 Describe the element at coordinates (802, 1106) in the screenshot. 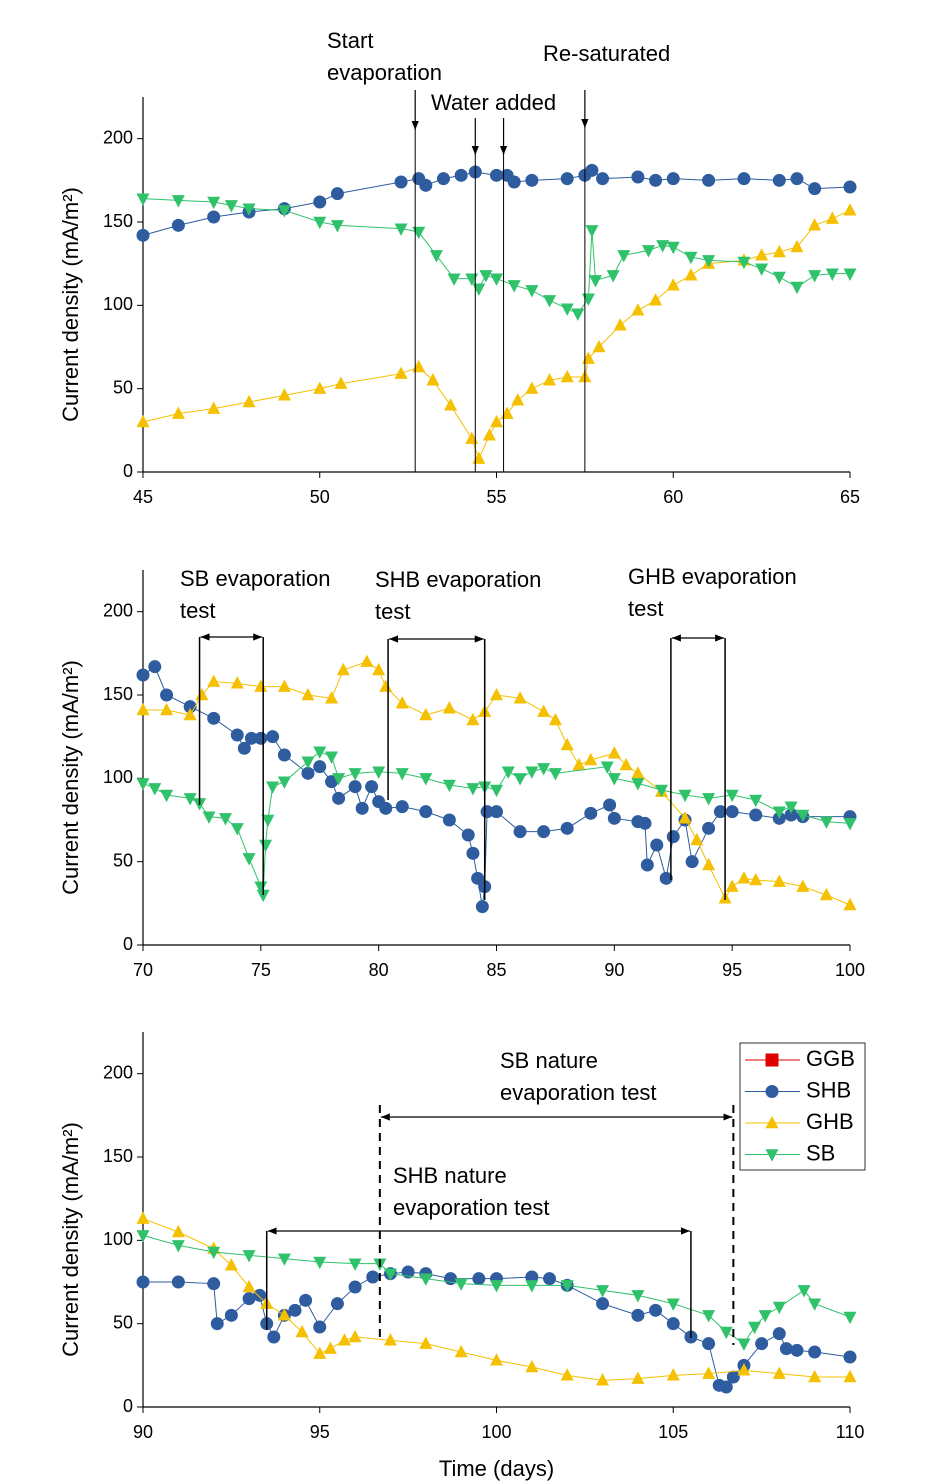

I see `legend: GGB SHB GHB SB` at that location.